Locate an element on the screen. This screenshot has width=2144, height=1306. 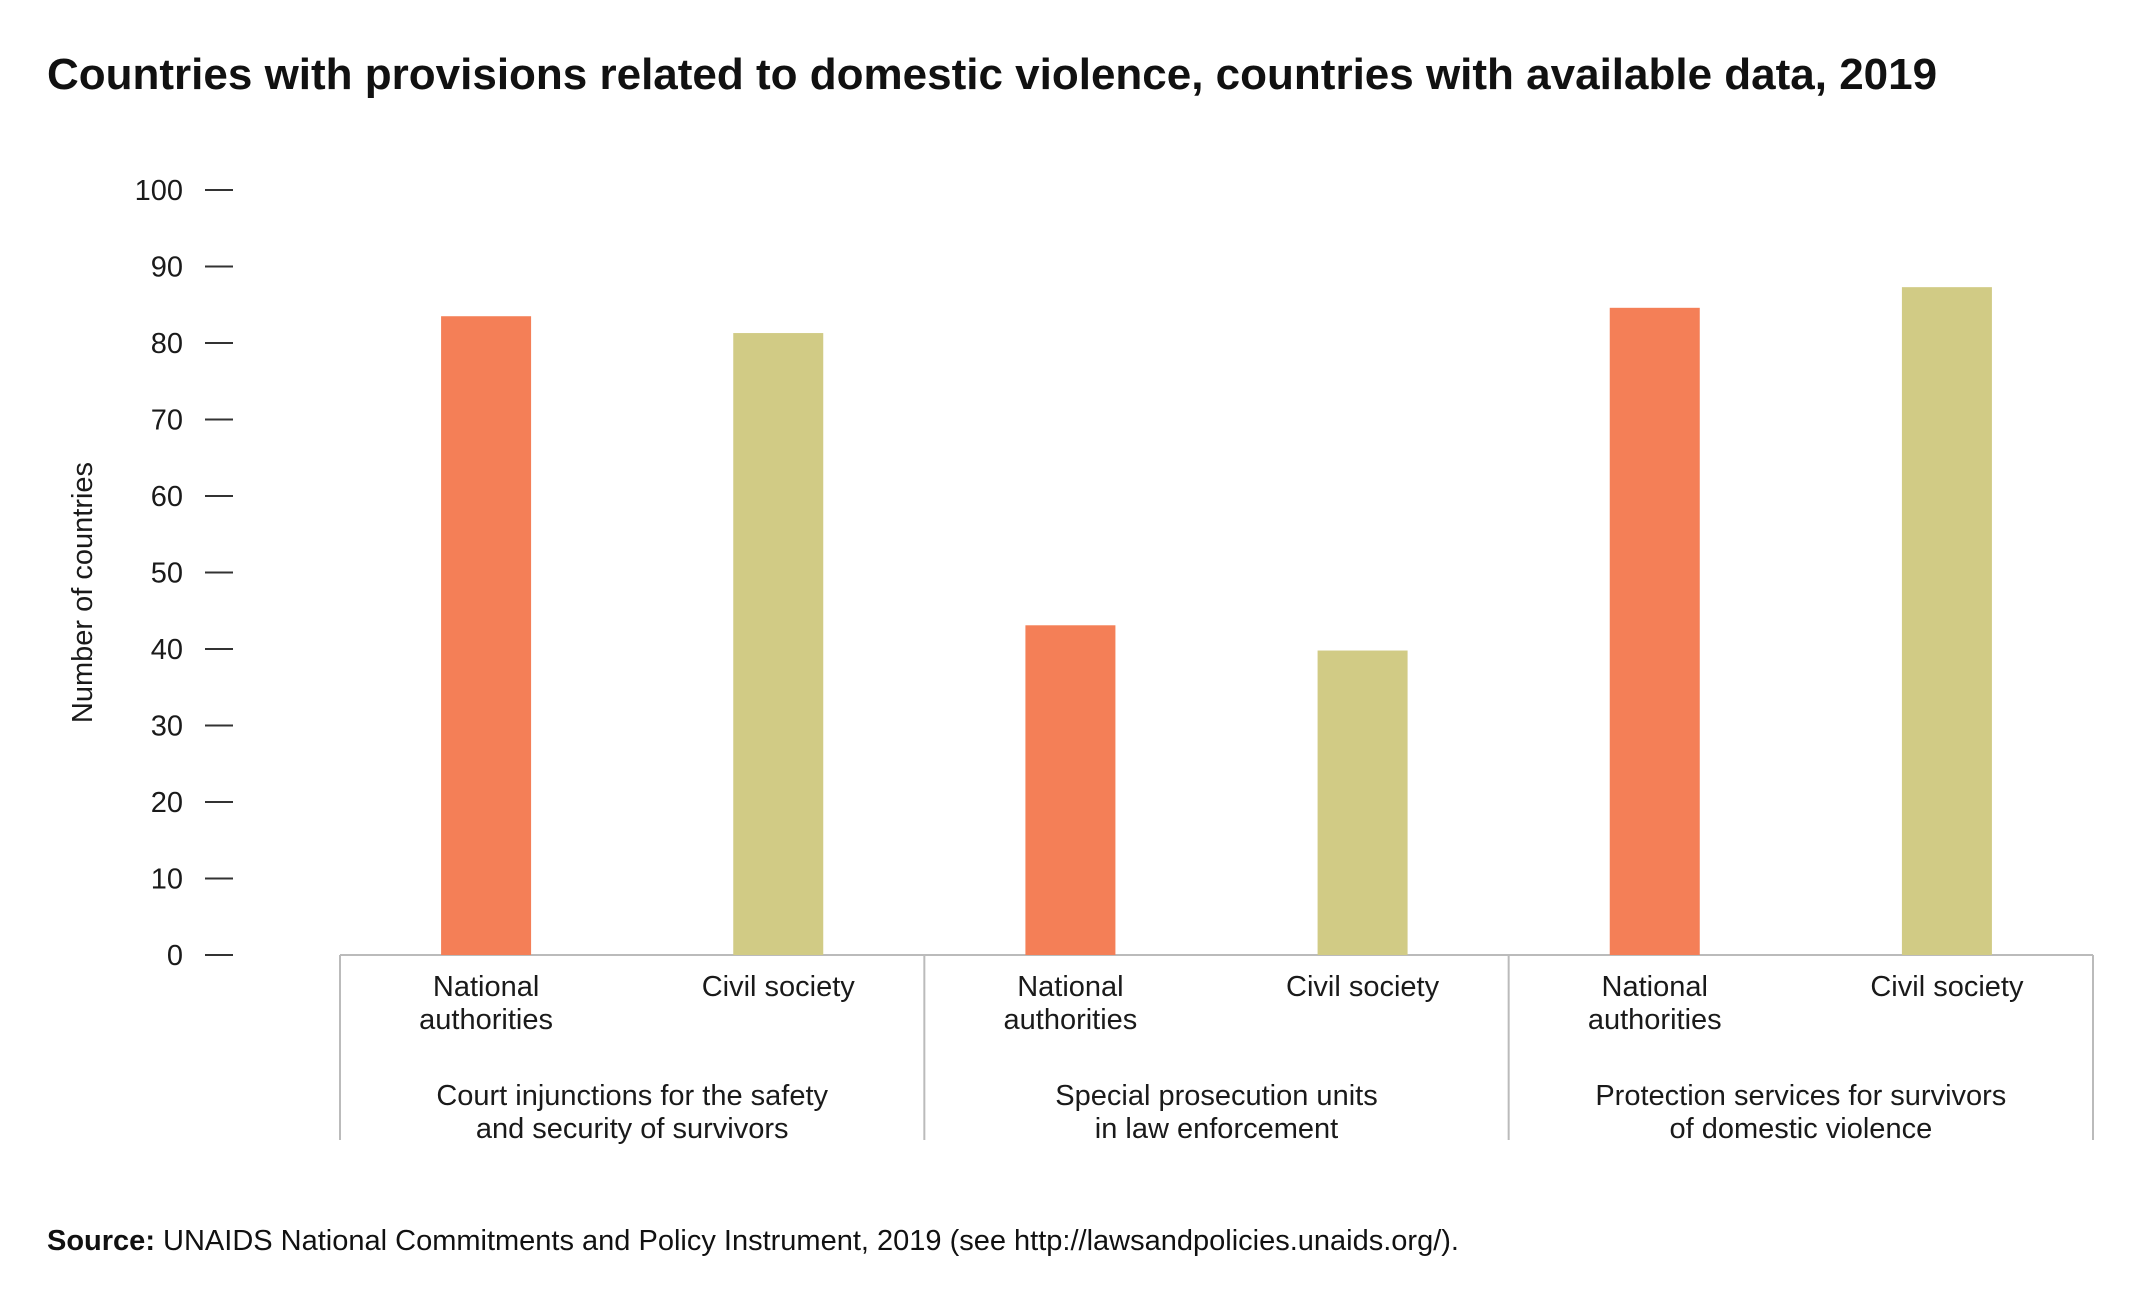
y-tick-label: 0 is located at coordinates (175, 956).